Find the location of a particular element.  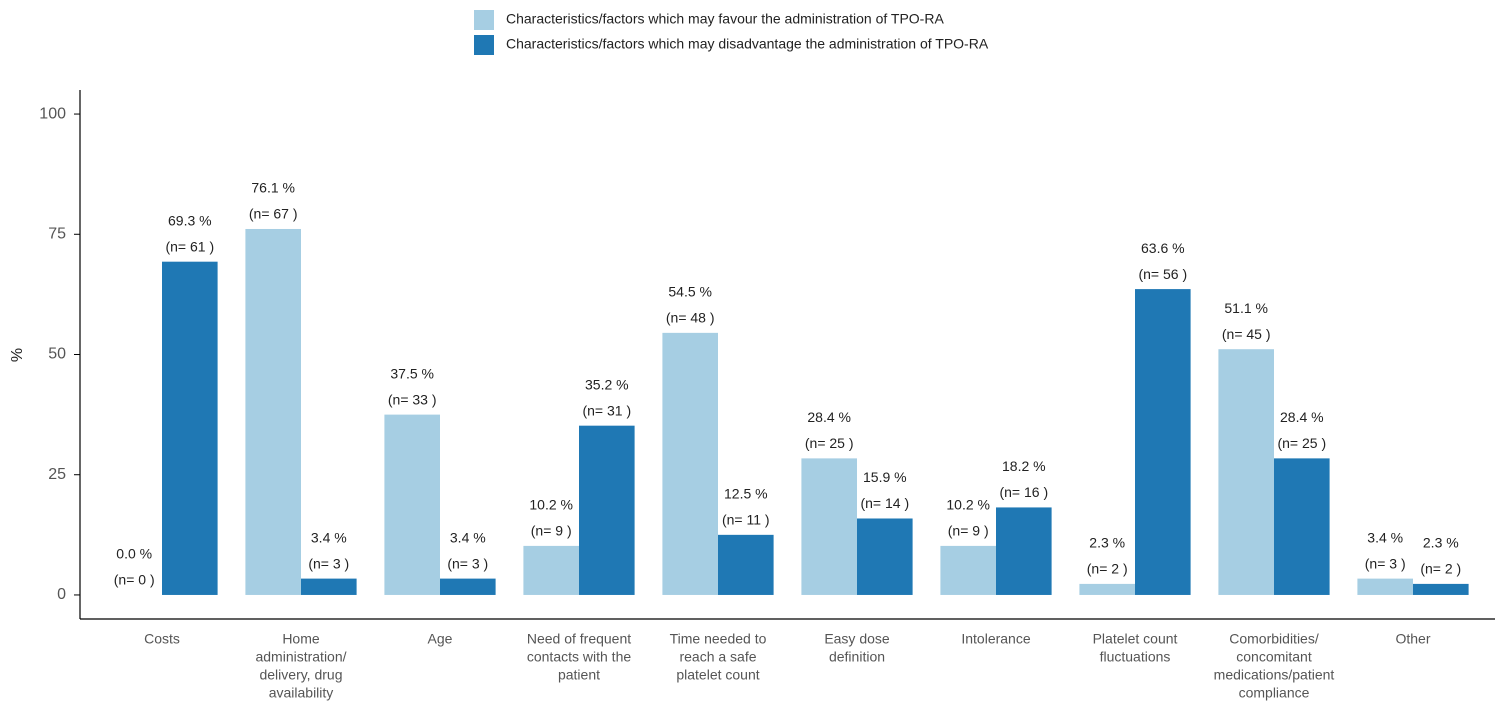

n-label: (n= 45 ) is located at coordinates (1246, 334).